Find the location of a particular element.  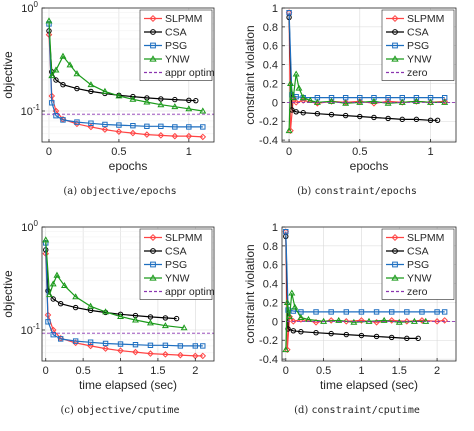

y-tick-label-5: 0.6 is located at coordinates (270, 47).